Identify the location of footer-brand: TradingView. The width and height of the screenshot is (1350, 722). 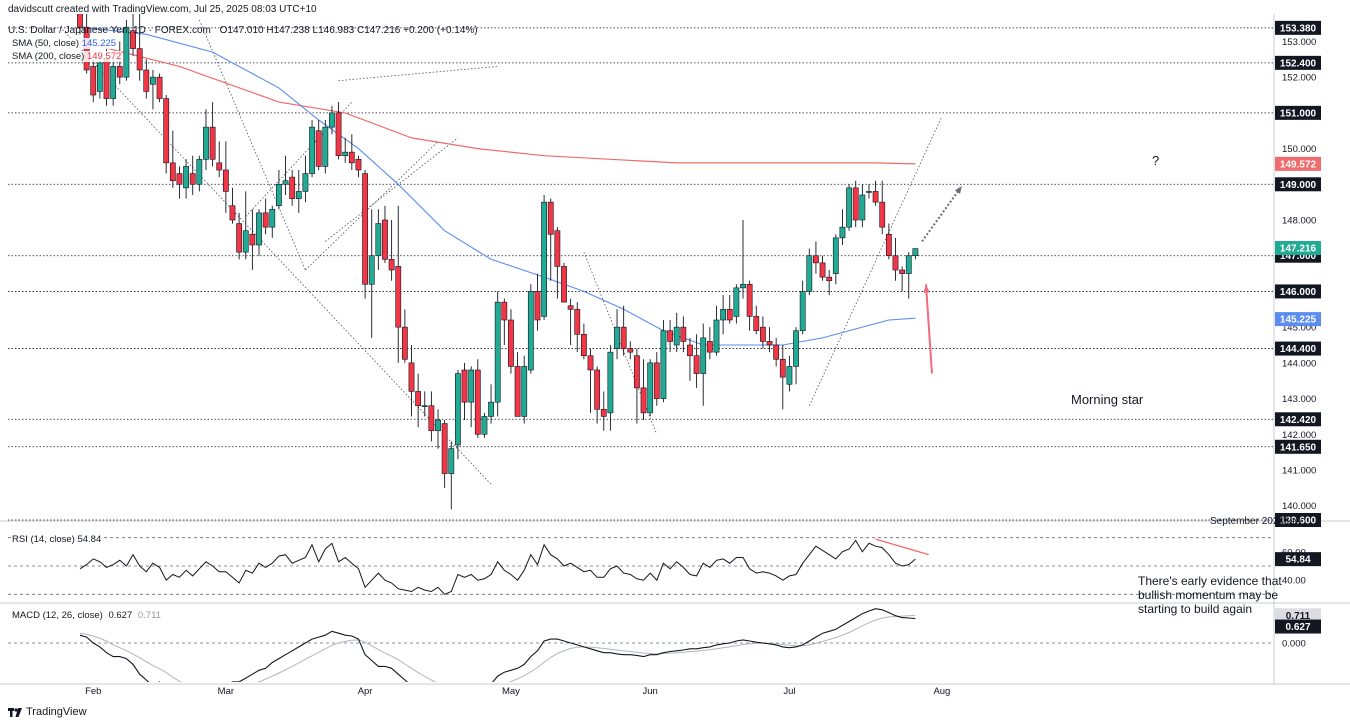
(47, 712).